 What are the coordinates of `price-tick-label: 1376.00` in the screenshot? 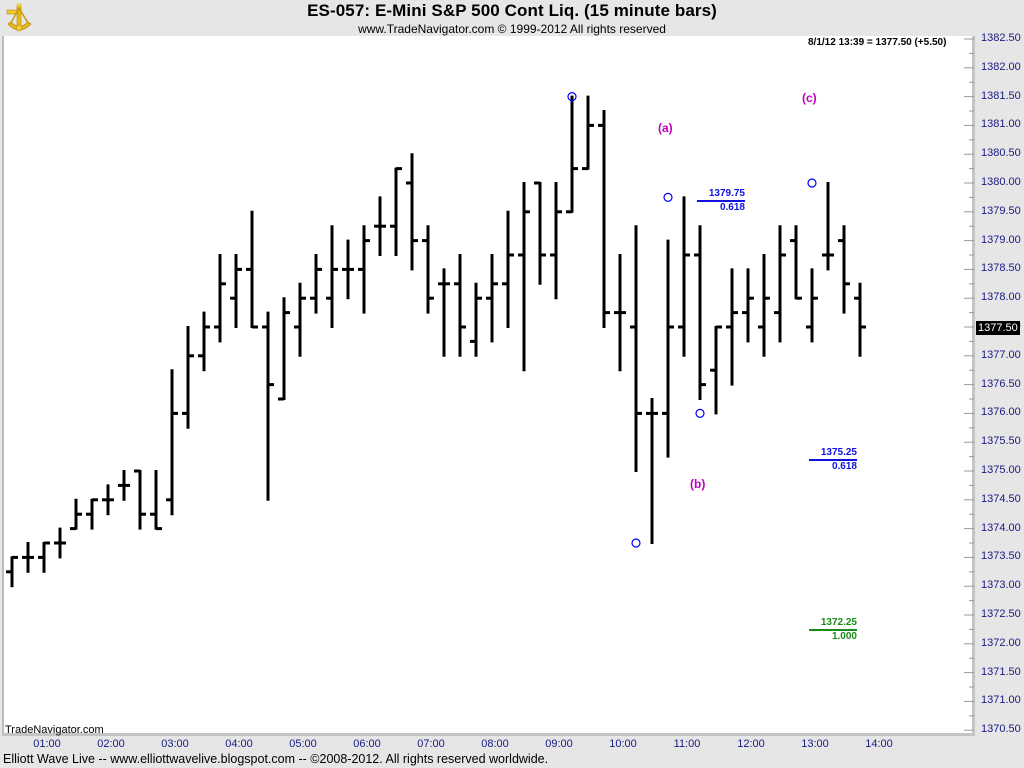 It's located at (1001, 412).